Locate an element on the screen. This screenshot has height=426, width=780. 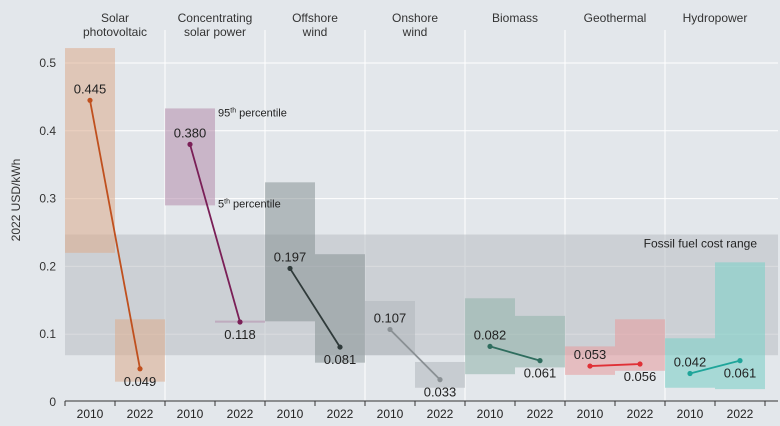
value-label-2022: 0.033 is located at coordinates (440, 392).